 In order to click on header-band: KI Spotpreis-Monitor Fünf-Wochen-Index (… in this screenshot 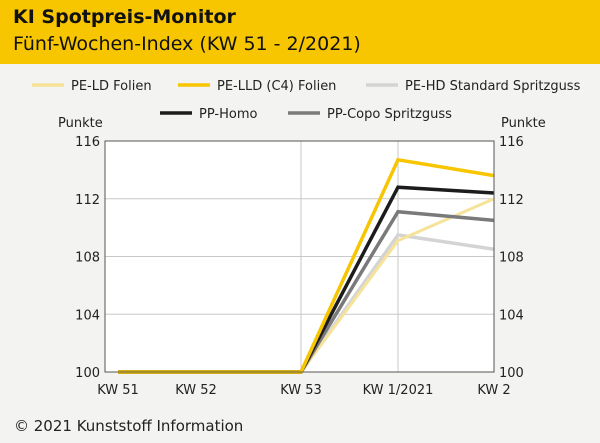, I will do `click(300, 32)`.